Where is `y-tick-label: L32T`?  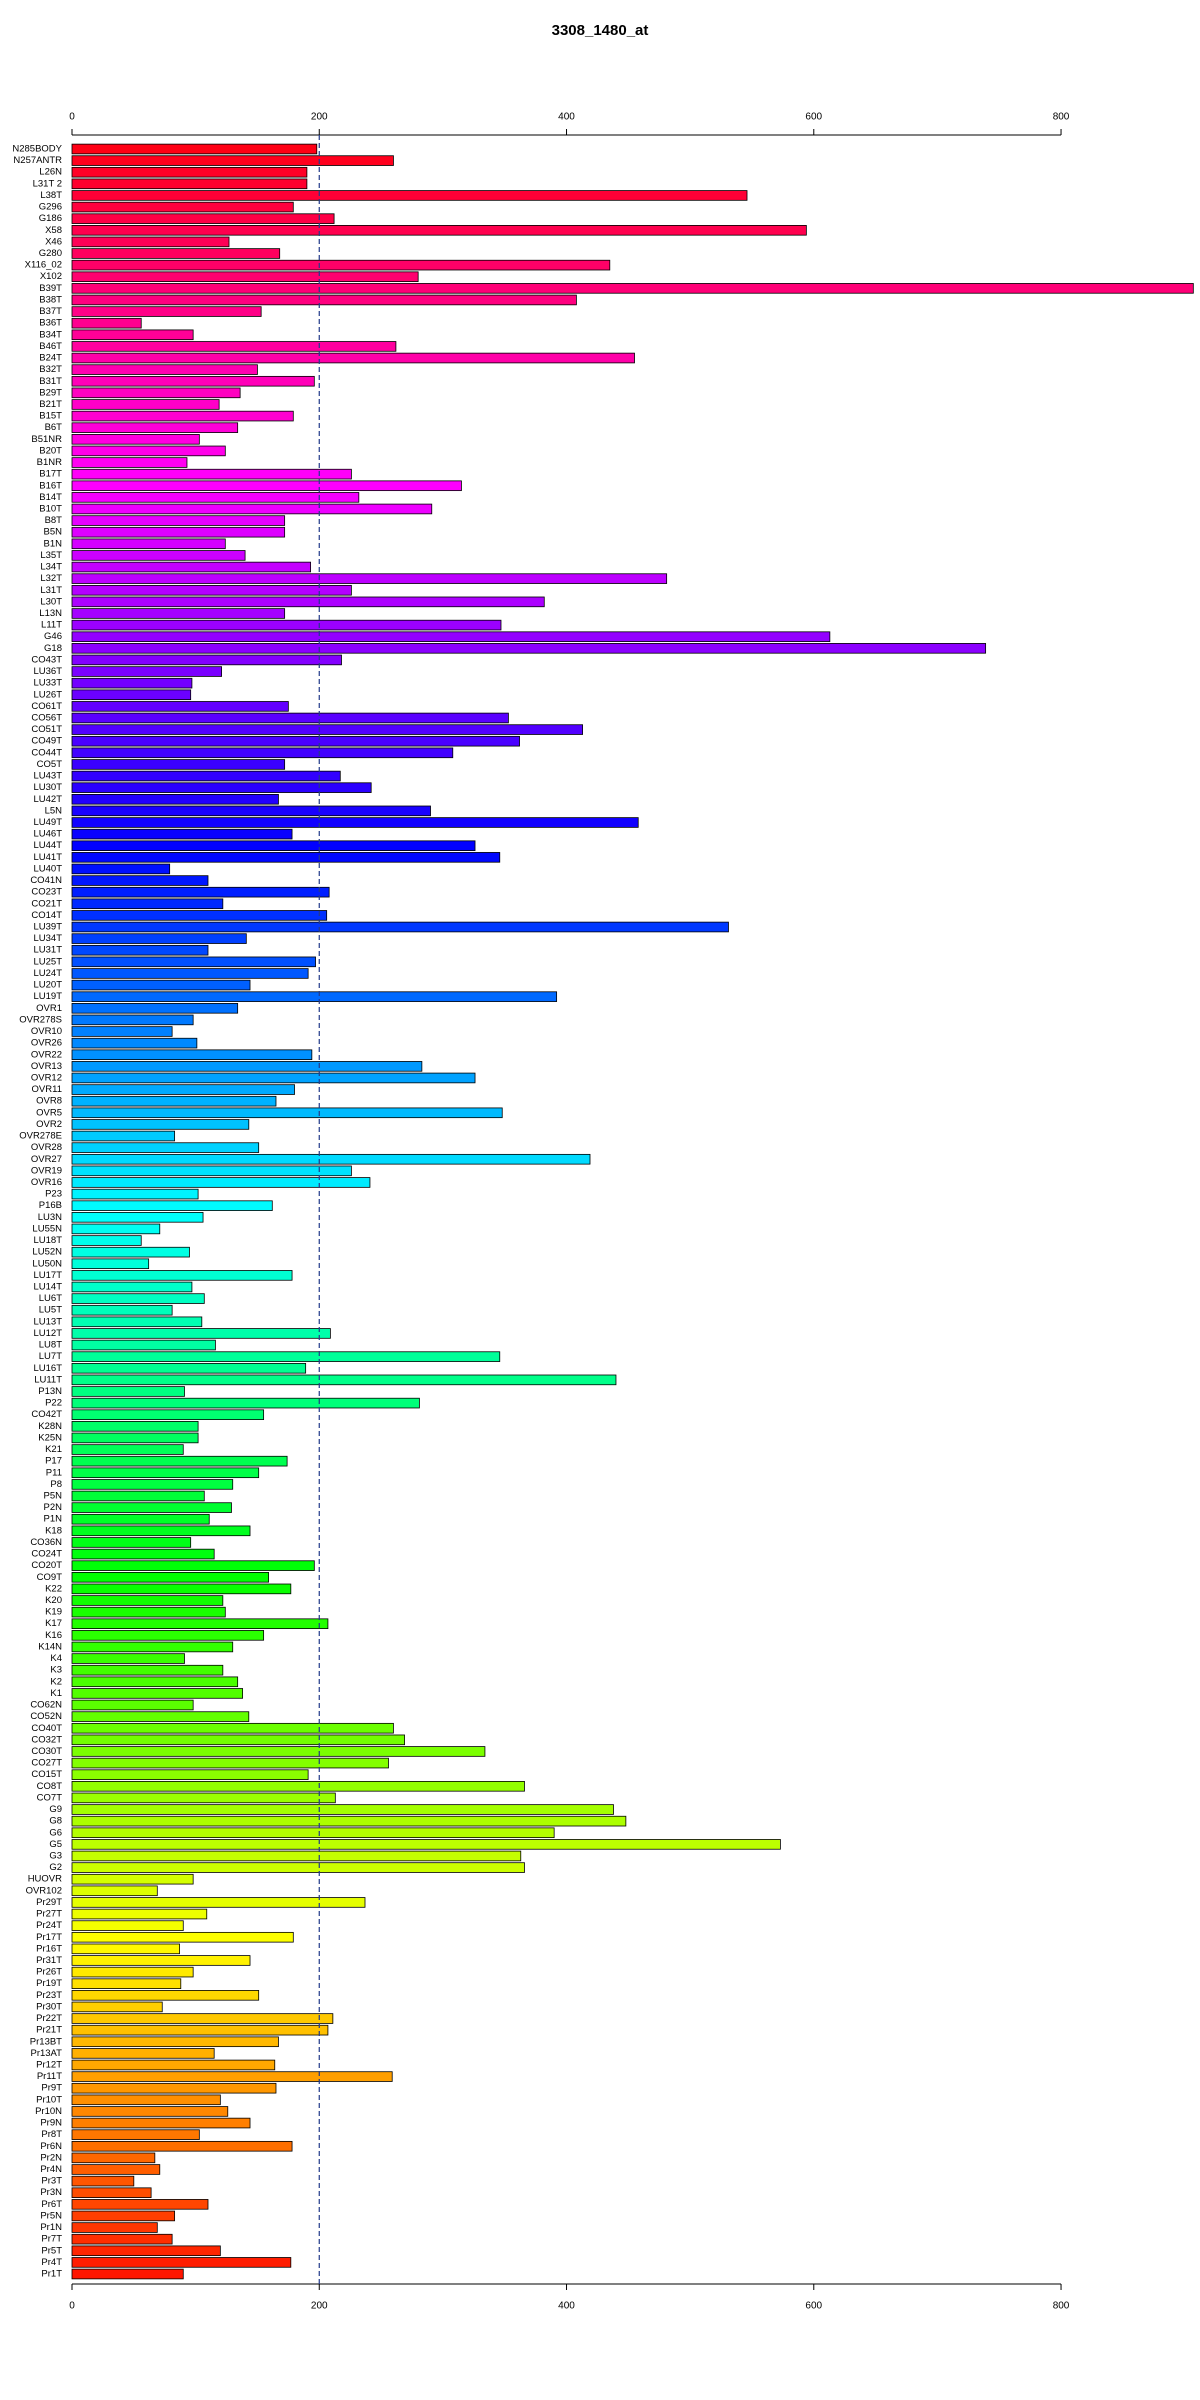
y-tick-label: L32T is located at coordinates (51, 578).